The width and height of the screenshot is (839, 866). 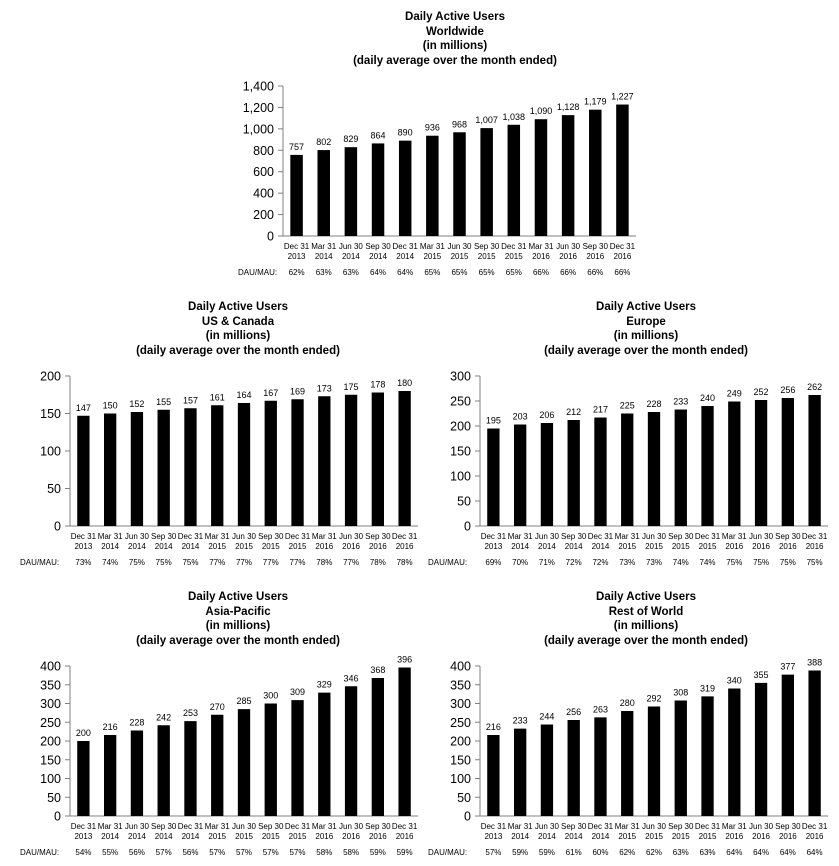 I want to click on data-label: 309, so click(x=297, y=692).